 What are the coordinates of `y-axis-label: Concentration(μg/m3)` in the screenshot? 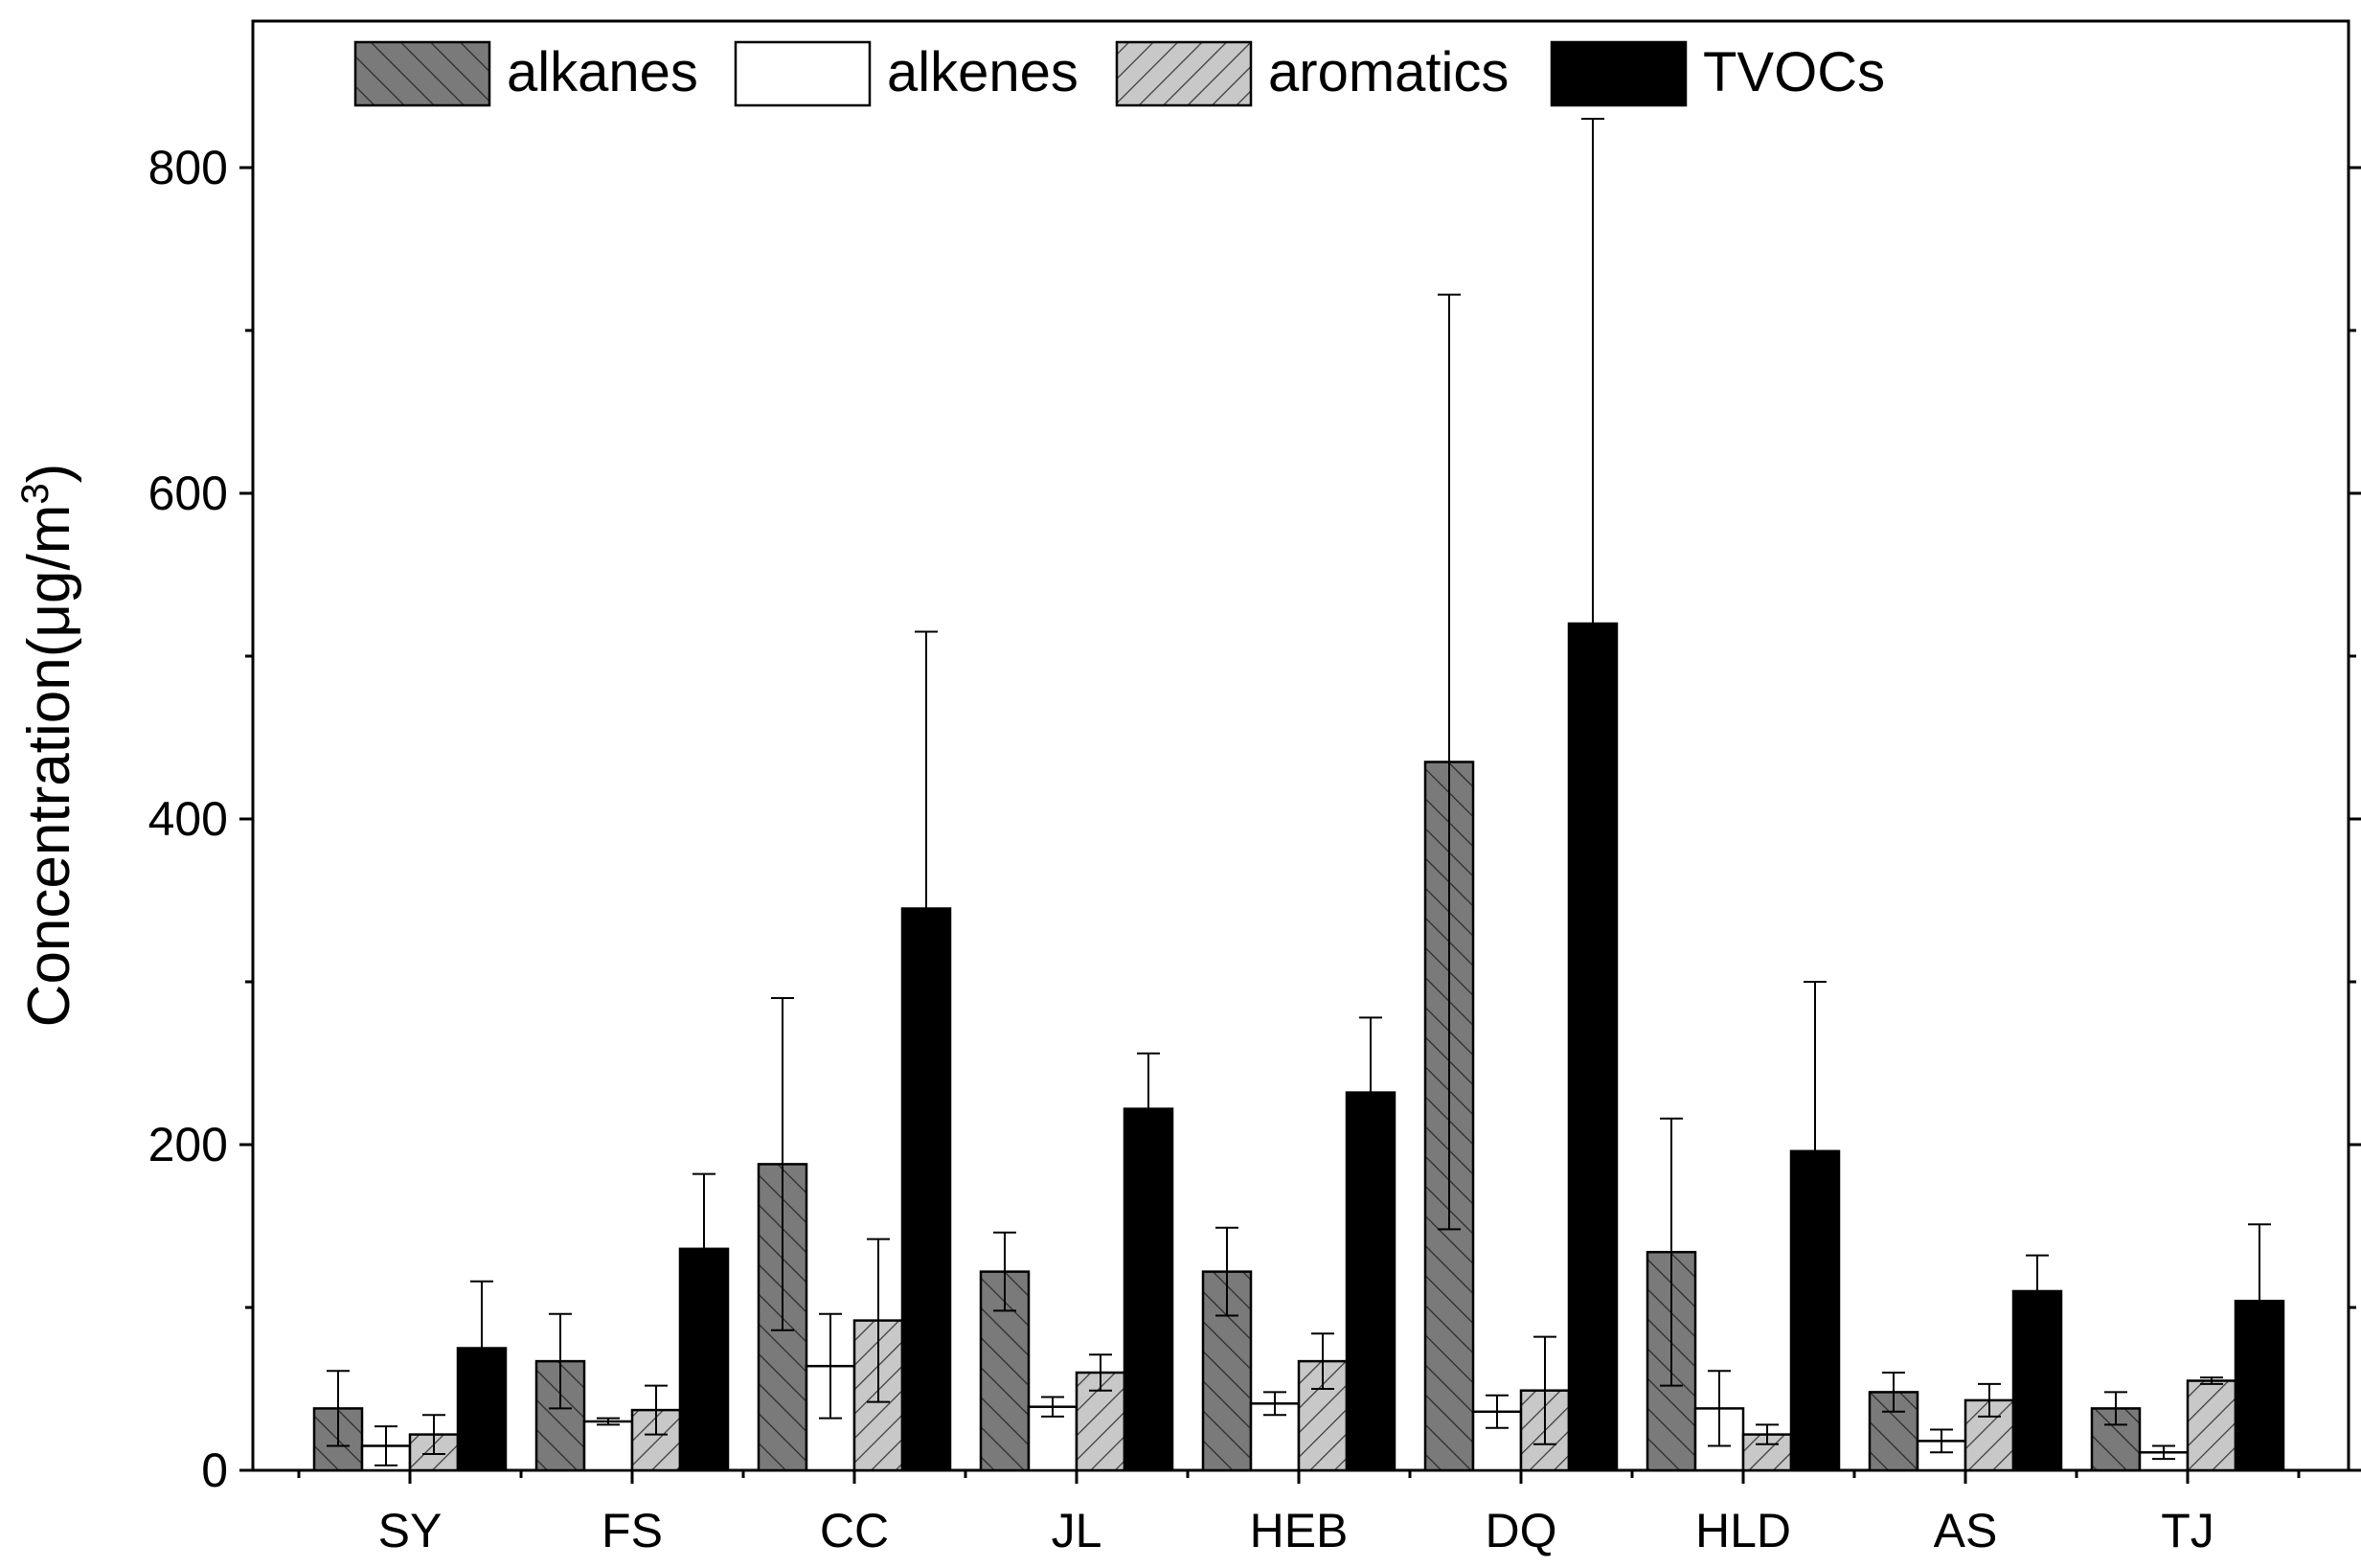 It's located at (48, 746).